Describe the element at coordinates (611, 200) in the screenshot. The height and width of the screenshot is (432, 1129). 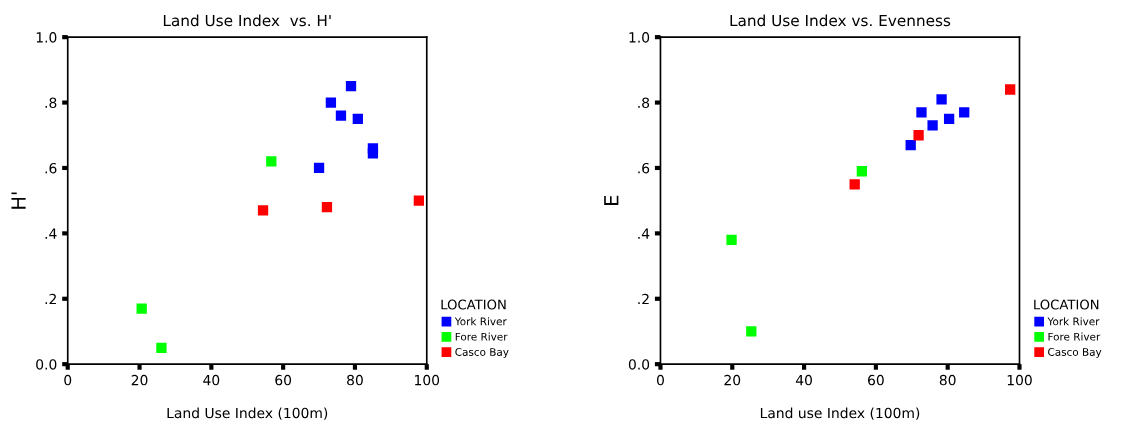
I see `y-axis-title: E` at that location.